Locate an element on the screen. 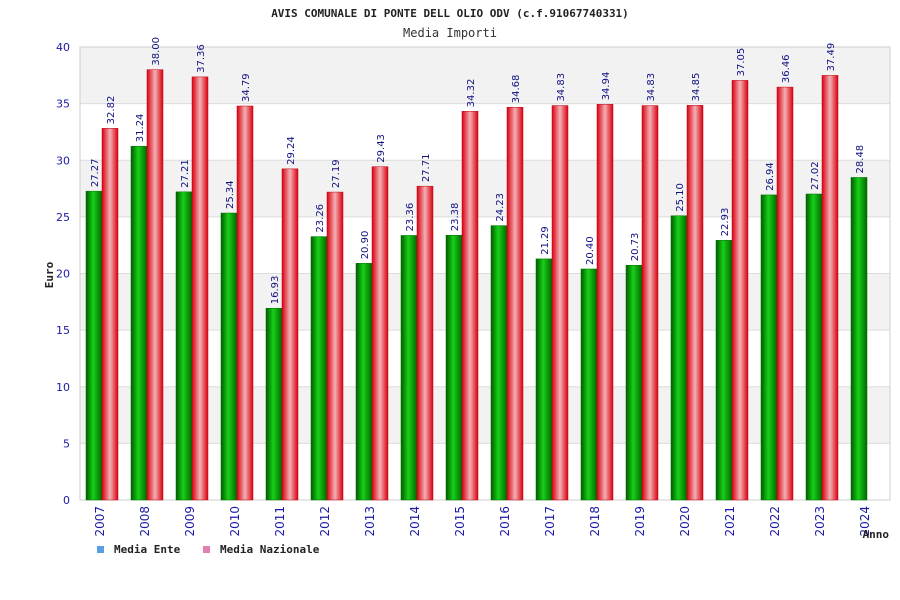  bar-media-nazionale-2014 is located at coordinates (425, 343).